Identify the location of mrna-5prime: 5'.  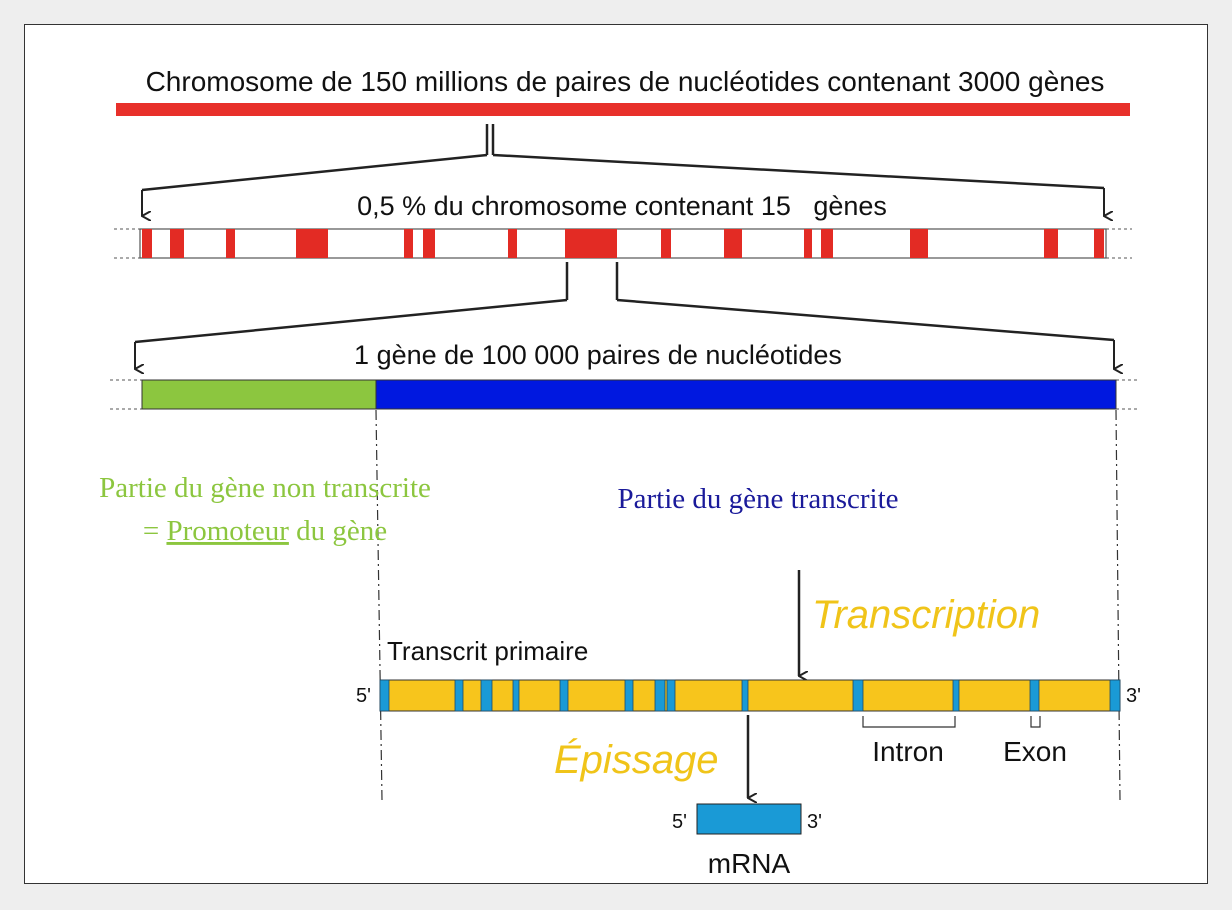
(679, 822).